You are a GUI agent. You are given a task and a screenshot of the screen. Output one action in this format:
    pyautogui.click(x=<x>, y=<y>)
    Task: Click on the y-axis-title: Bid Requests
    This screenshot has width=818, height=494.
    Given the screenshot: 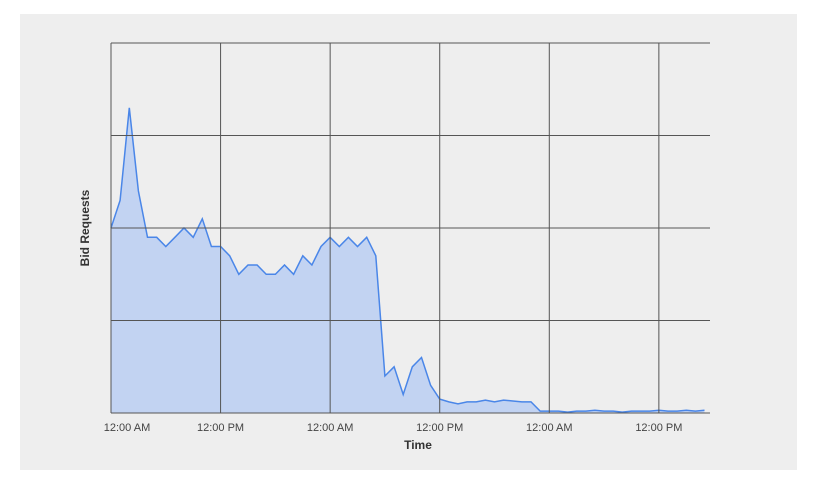 What is the action you would take?
    pyautogui.click(x=85, y=227)
    